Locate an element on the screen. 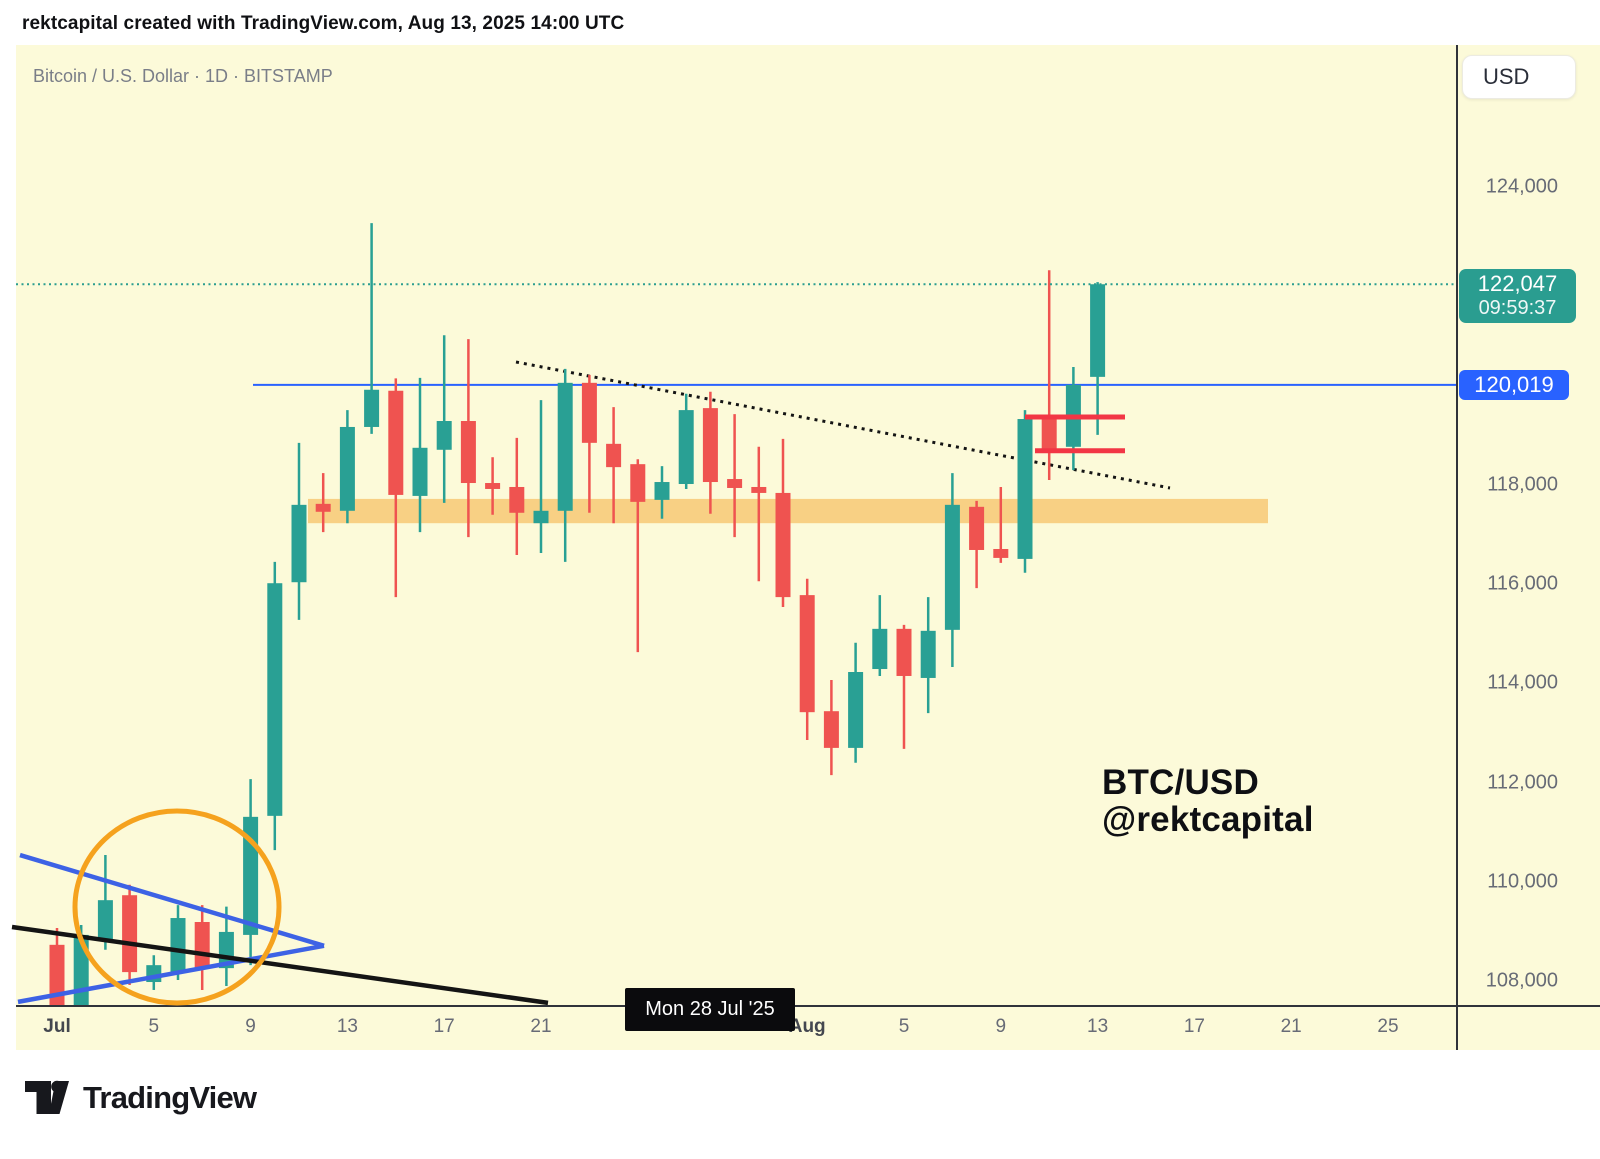  crosshair-date-badge: Mon 28 Jul '25 is located at coordinates (710, 1009).